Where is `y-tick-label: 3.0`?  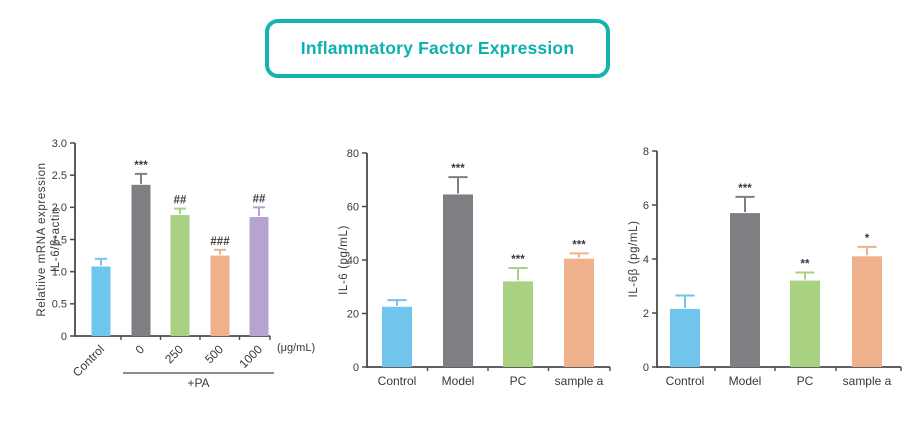 y-tick-label: 3.0 is located at coordinates (59, 144).